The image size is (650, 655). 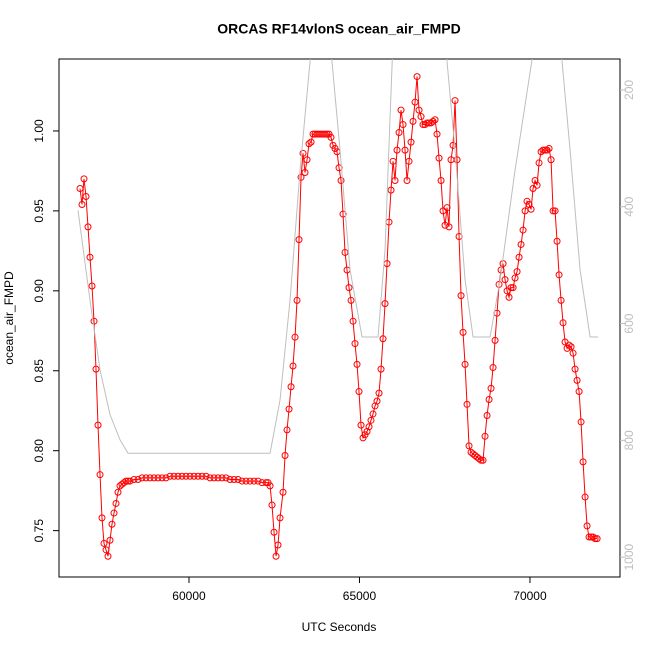 What do you see at coordinates (9, 318) in the screenshot?
I see `y-axis-label: ocean_air_FMPD` at bounding box center [9, 318].